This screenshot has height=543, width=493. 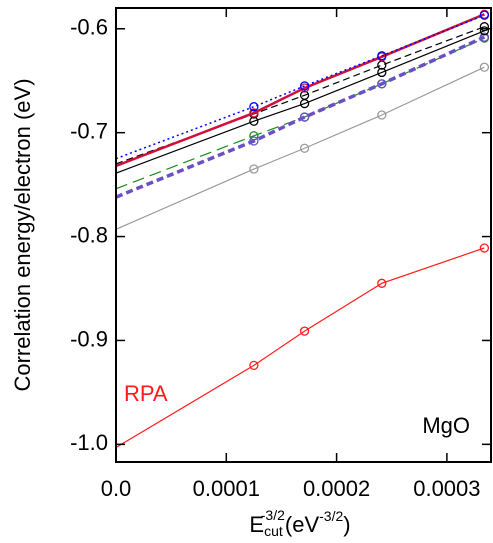 What do you see at coordinates (256, 524) in the screenshot?
I see `x-label-base: E` at bounding box center [256, 524].